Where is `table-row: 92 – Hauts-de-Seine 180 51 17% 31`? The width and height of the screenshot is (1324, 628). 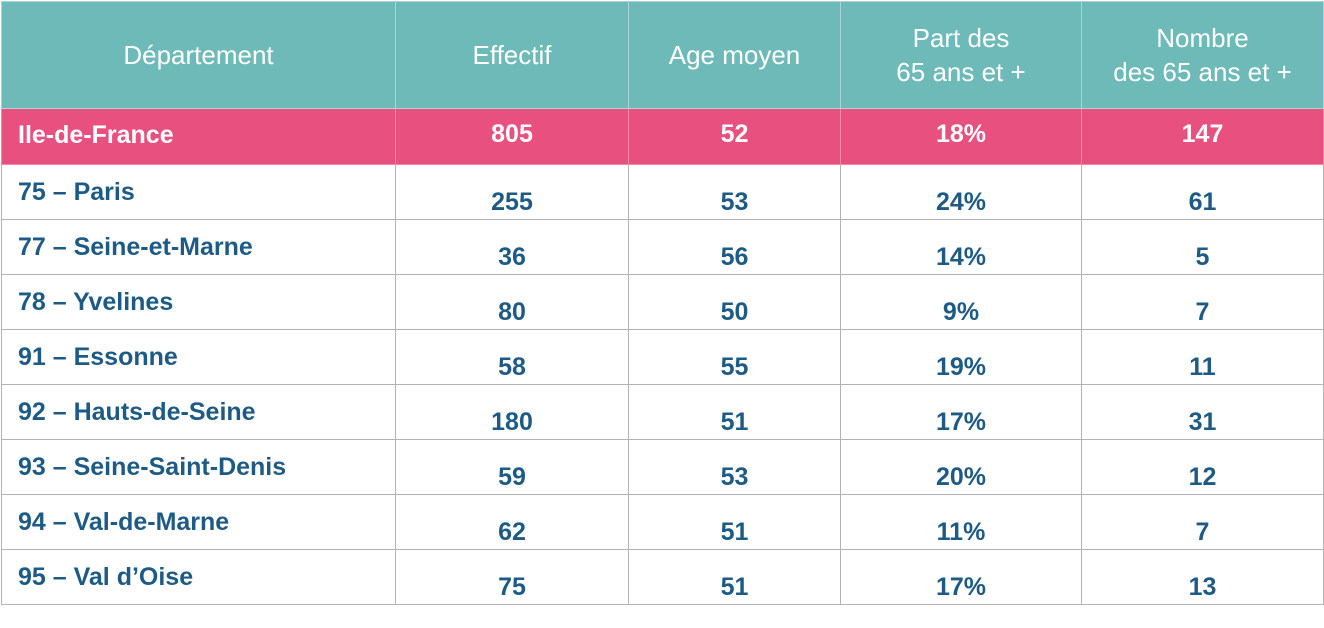 table-row: 92 – Hauts-de-Seine 180 51 17% 31 is located at coordinates (662, 412).